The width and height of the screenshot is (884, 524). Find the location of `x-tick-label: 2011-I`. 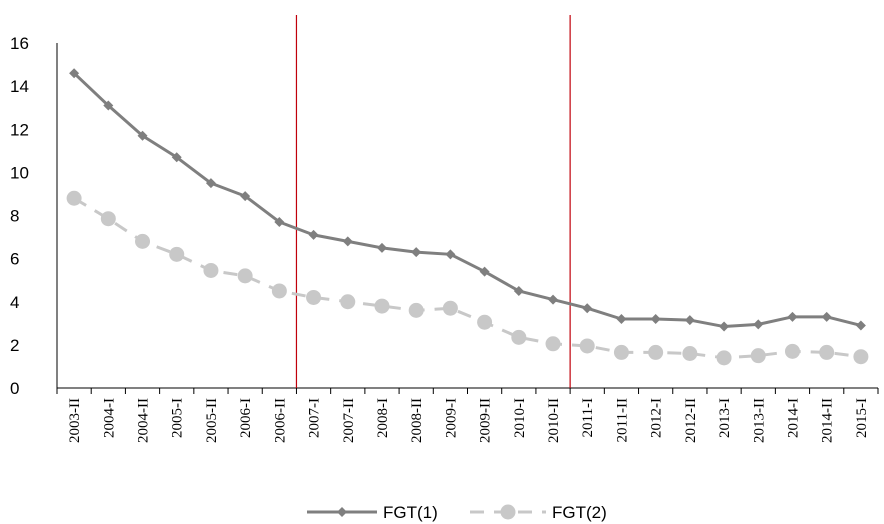

x-tick-label: 2011-I is located at coordinates (588, 417).